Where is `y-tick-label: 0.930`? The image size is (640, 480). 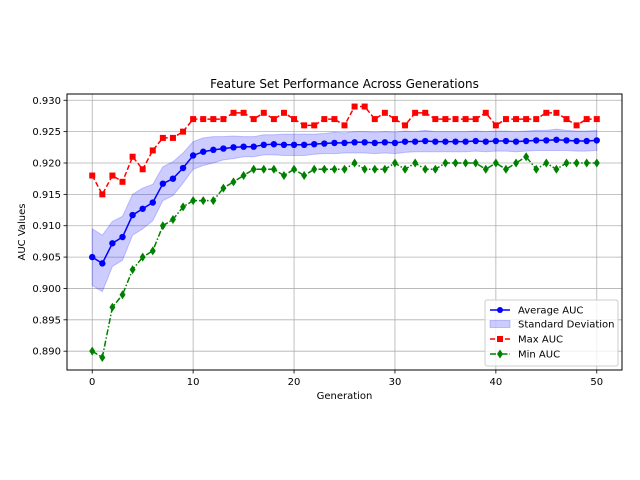 y-tick-label: 0.930 is located at coordinates (46, 101).